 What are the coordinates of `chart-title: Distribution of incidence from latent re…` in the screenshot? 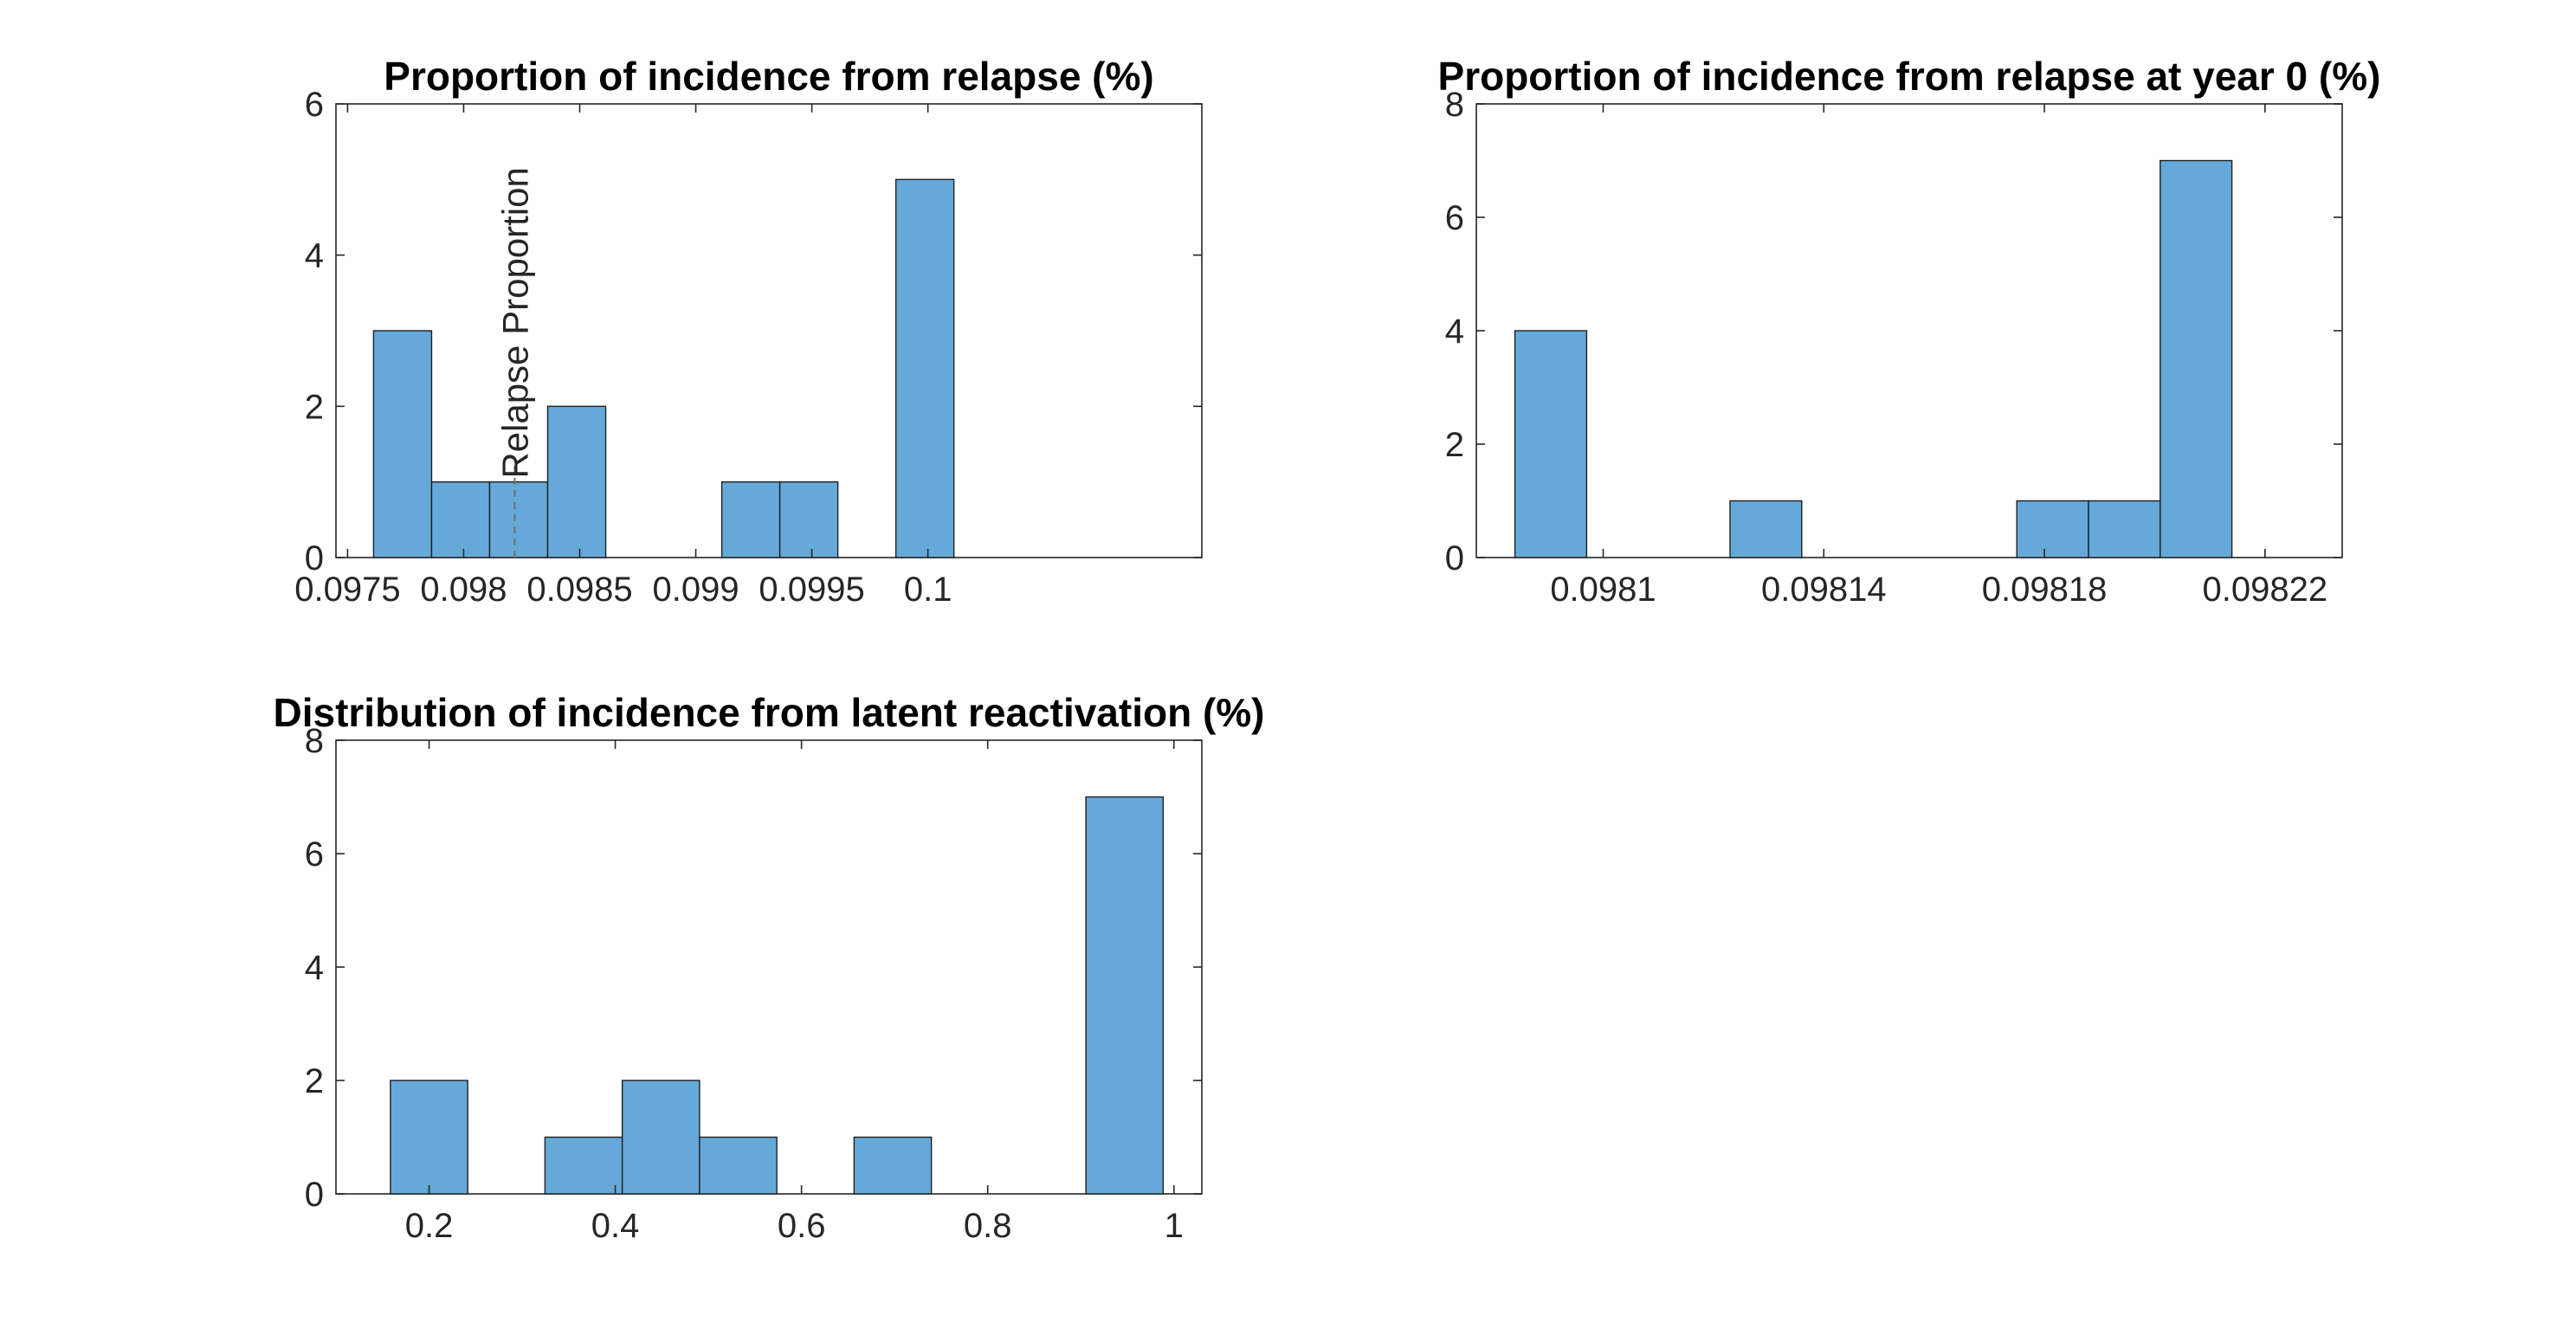 It's located at (768, 712).